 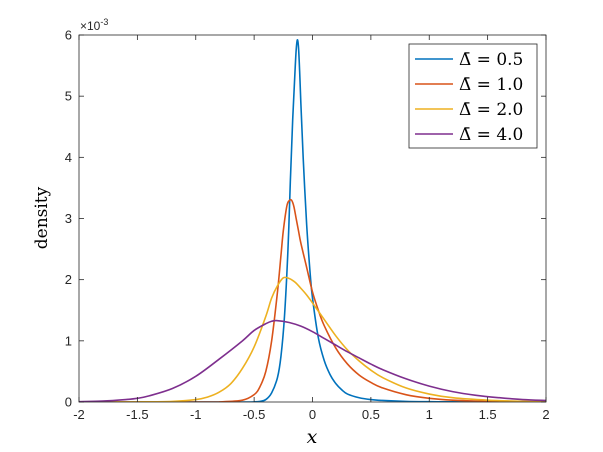 What do you see at coordinates (545, 414) in the screenshot?
I see `x-tick-label: 2` at bounding box center [545, 414].